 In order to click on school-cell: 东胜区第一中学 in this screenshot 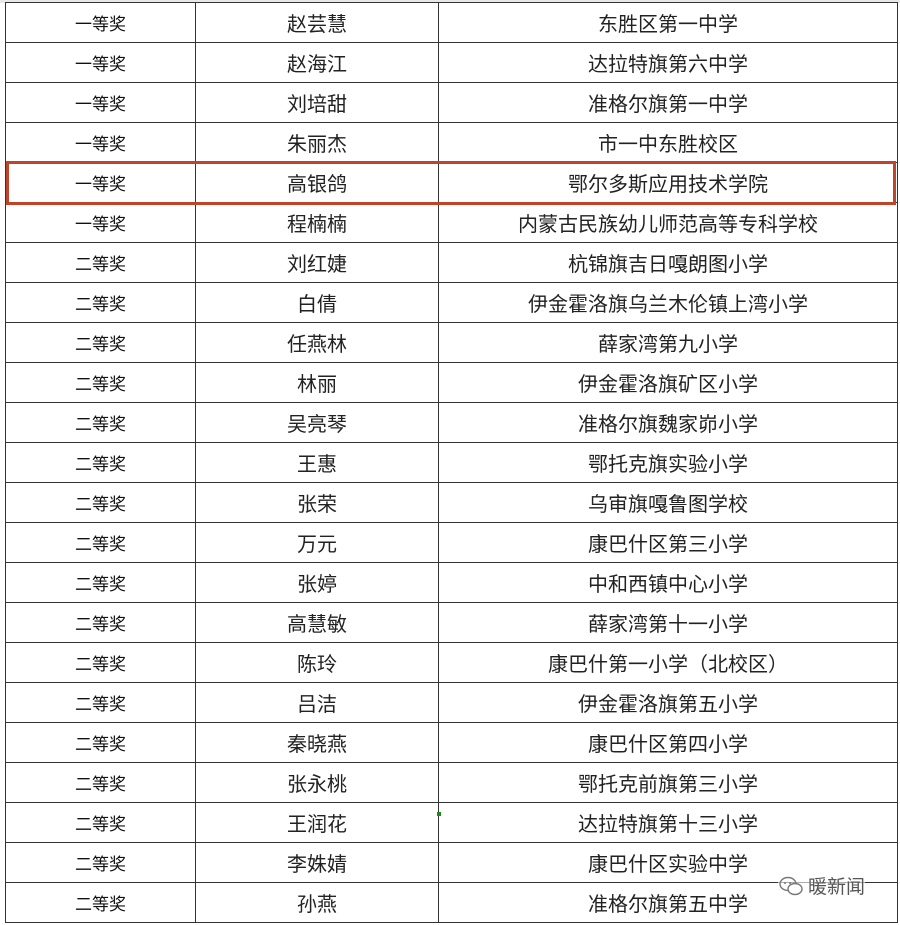, I will do `click(668, 22)`.